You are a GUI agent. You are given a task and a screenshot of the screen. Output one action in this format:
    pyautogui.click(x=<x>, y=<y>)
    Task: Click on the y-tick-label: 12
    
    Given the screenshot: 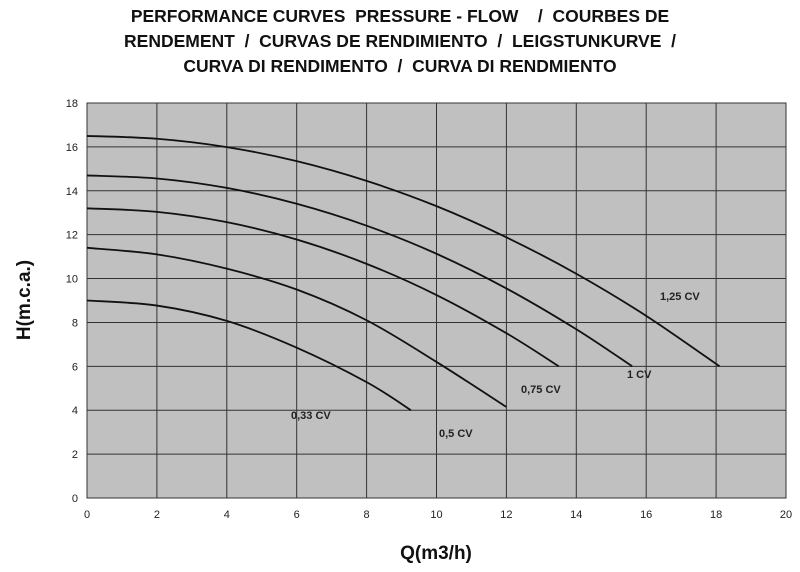 What is the action you would take?
    pyautogui.click(x=72, y=236)
    